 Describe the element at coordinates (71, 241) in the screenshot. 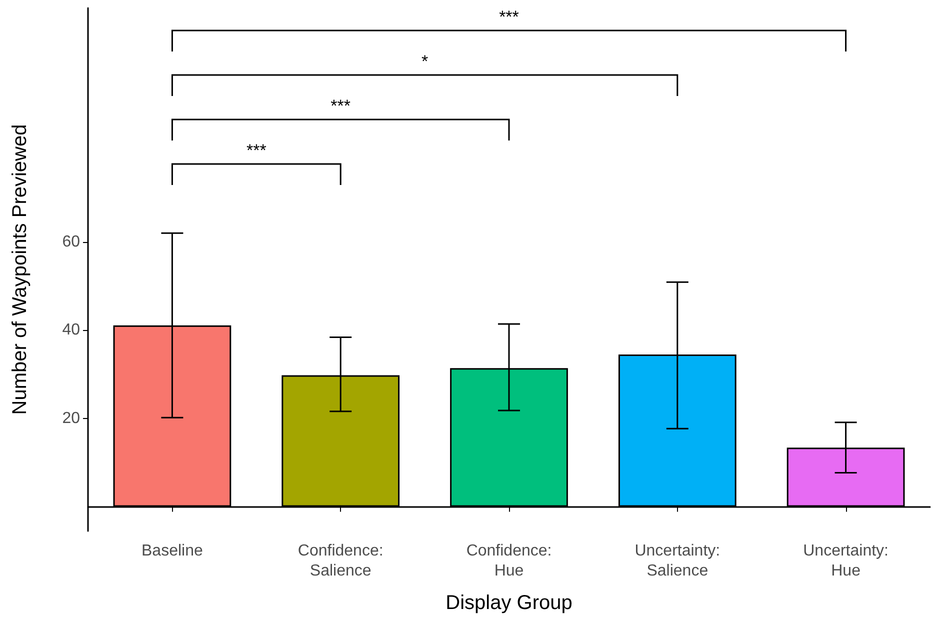

I see `y-tick-label: 60` at that location.